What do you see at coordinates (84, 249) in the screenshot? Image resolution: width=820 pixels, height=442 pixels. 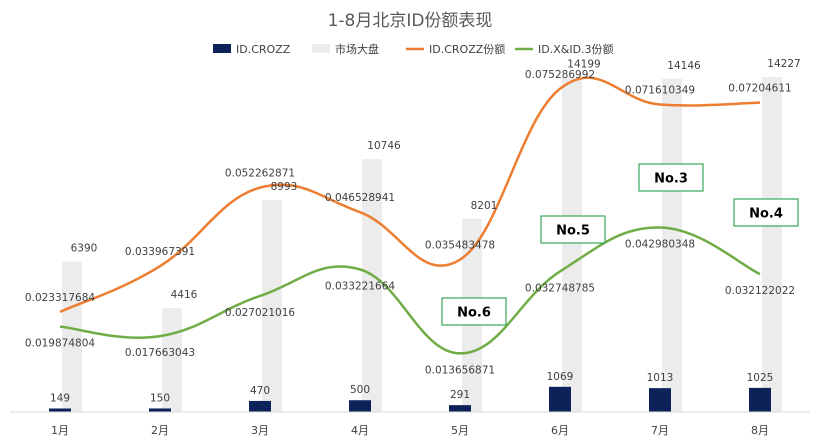 I see `market-bar-label: 6390` at bounding box center [84, 249].